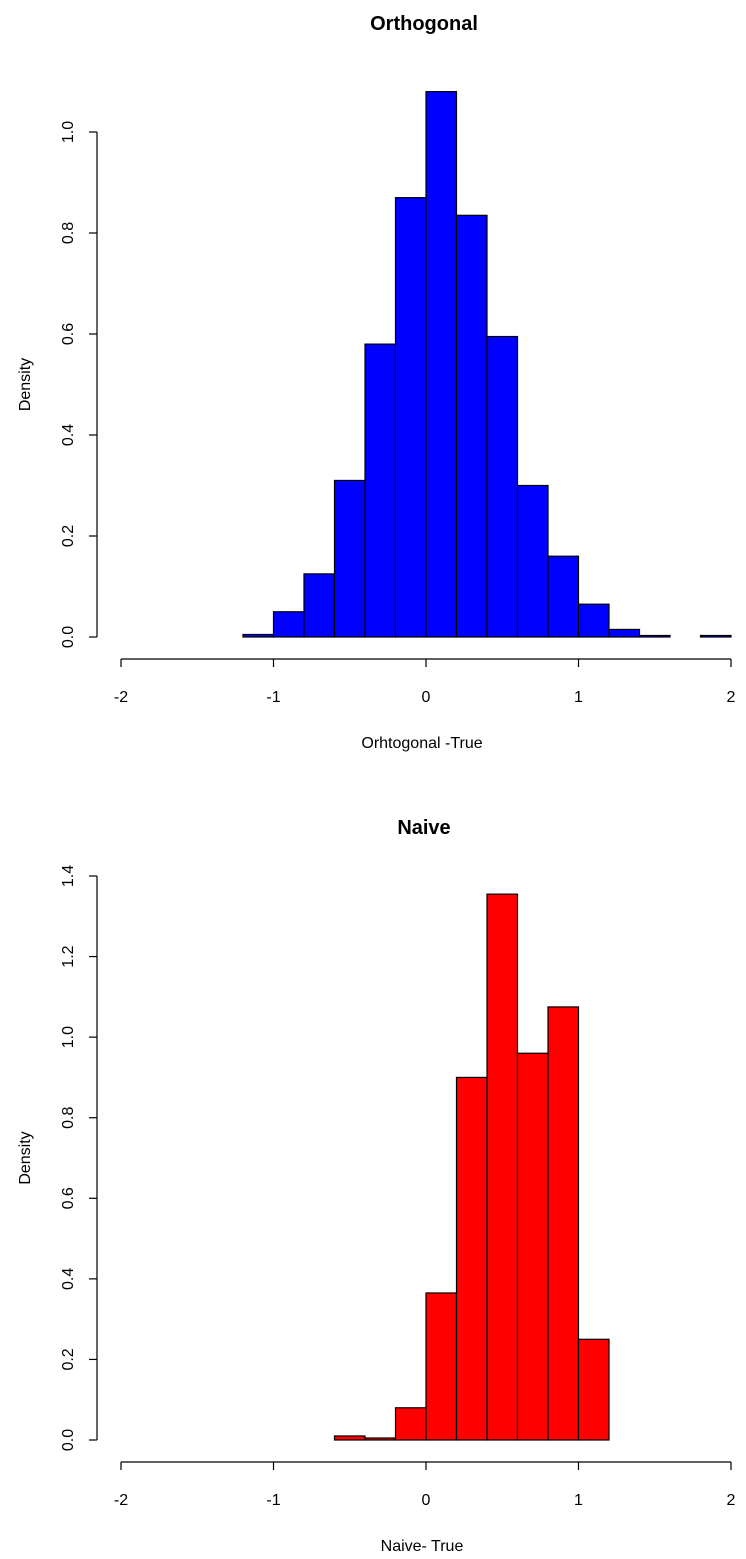 The height and width of the screenshot is (1559, 746). Describe the element at coordinates (421, 743) in the screenshot. I see `orthogonal-x-axis-label: Orhtogonal -True` at that location.